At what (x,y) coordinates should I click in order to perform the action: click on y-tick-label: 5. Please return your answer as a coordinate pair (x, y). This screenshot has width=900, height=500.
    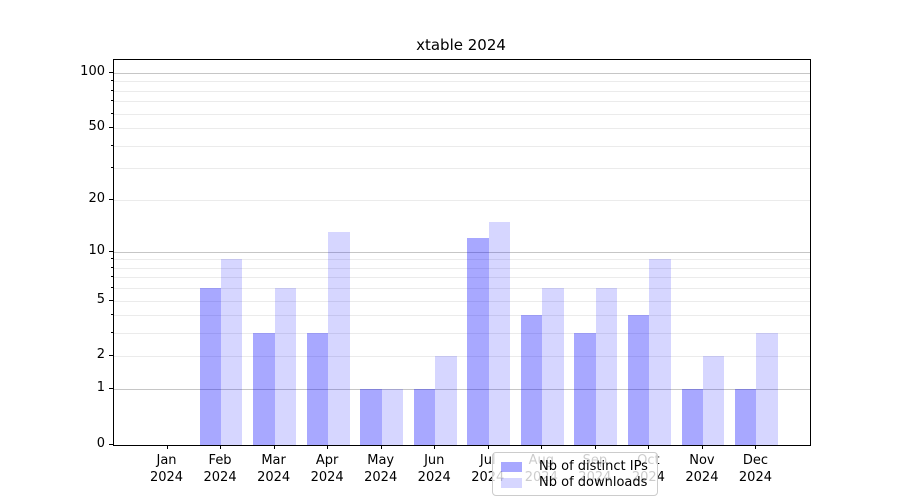
    Looking at the image, I should click on (100, 299).